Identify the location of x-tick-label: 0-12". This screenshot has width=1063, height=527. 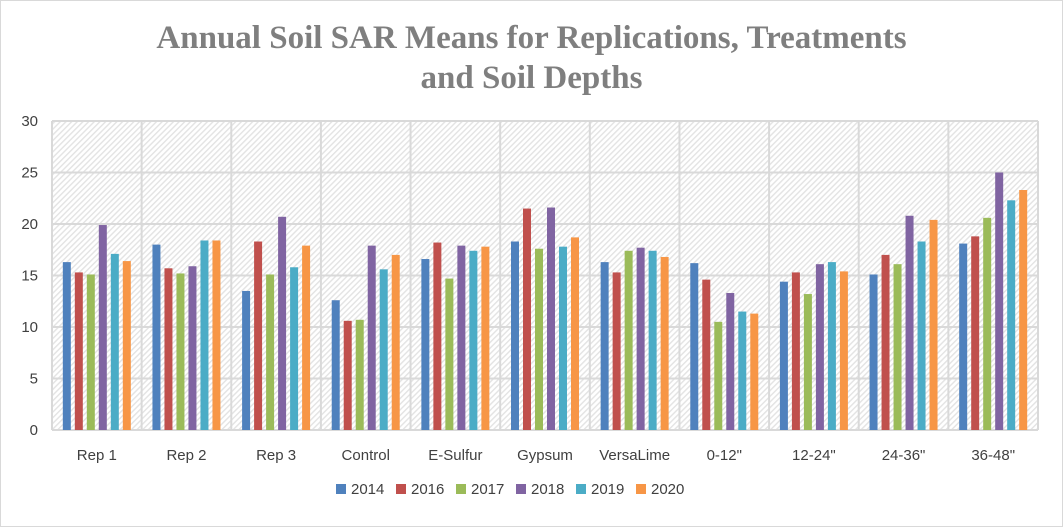
(724, 455).